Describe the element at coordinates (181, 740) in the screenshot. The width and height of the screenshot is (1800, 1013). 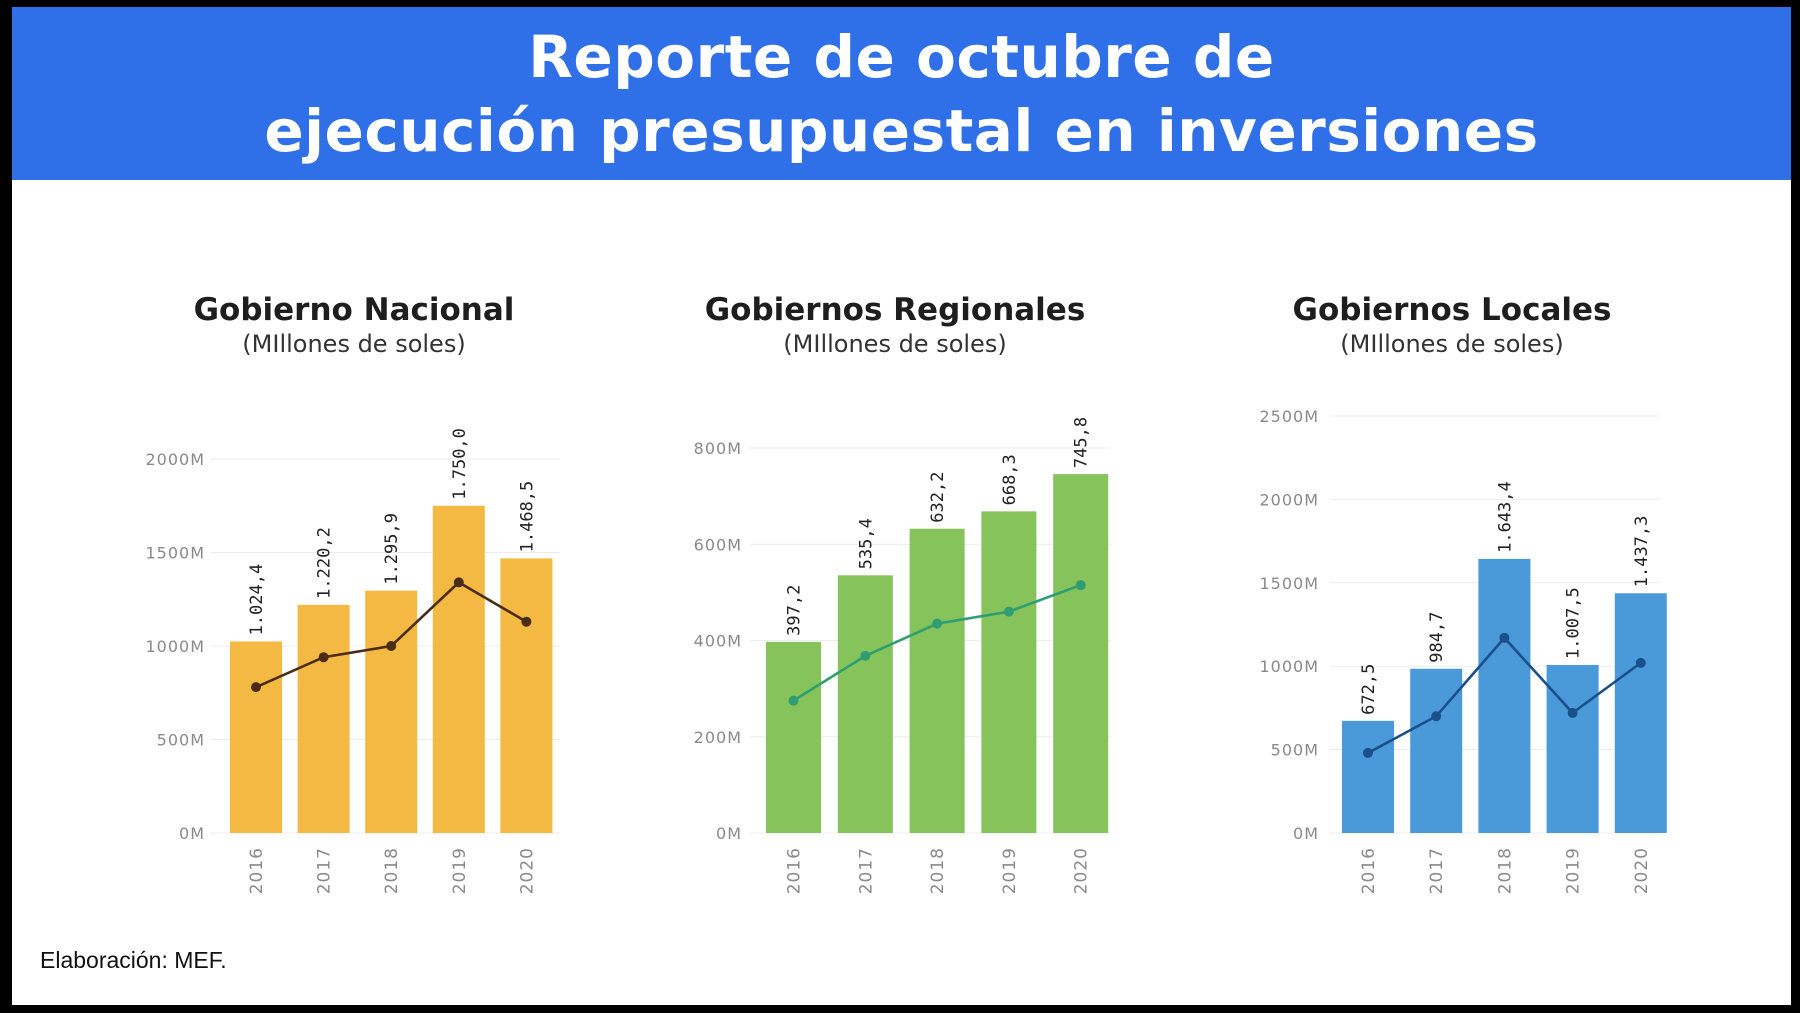
I see `nacional-ytick-label: 500M` at that location.